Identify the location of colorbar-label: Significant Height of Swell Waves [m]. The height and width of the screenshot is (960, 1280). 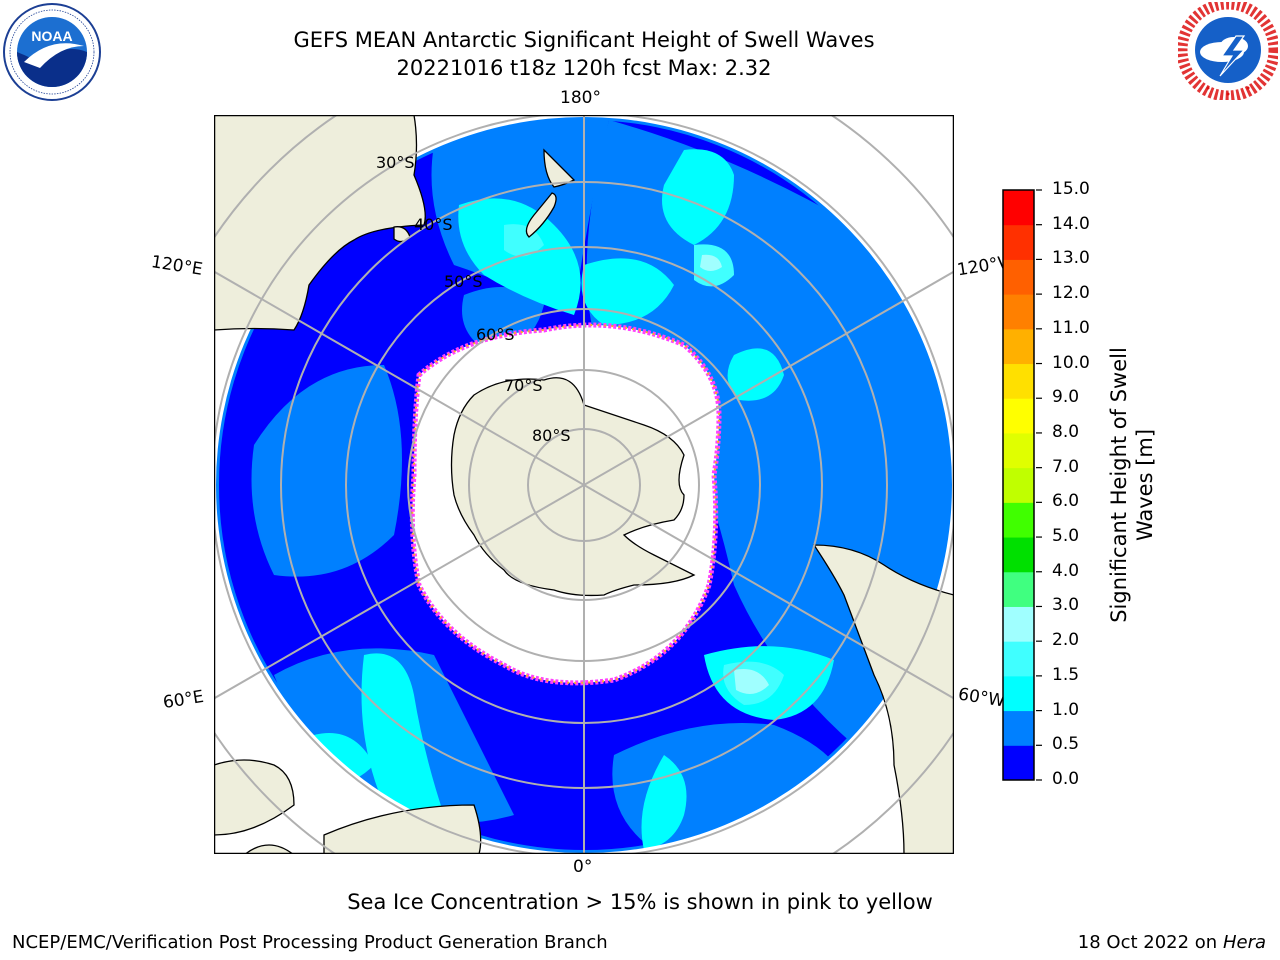
(1132, 485).